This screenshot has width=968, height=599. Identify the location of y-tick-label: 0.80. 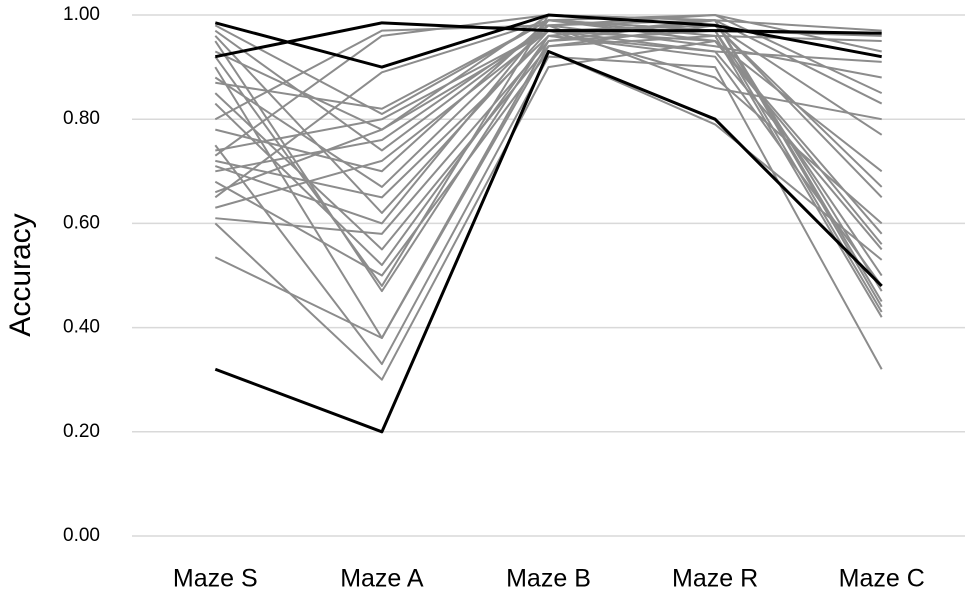
(81, 118).